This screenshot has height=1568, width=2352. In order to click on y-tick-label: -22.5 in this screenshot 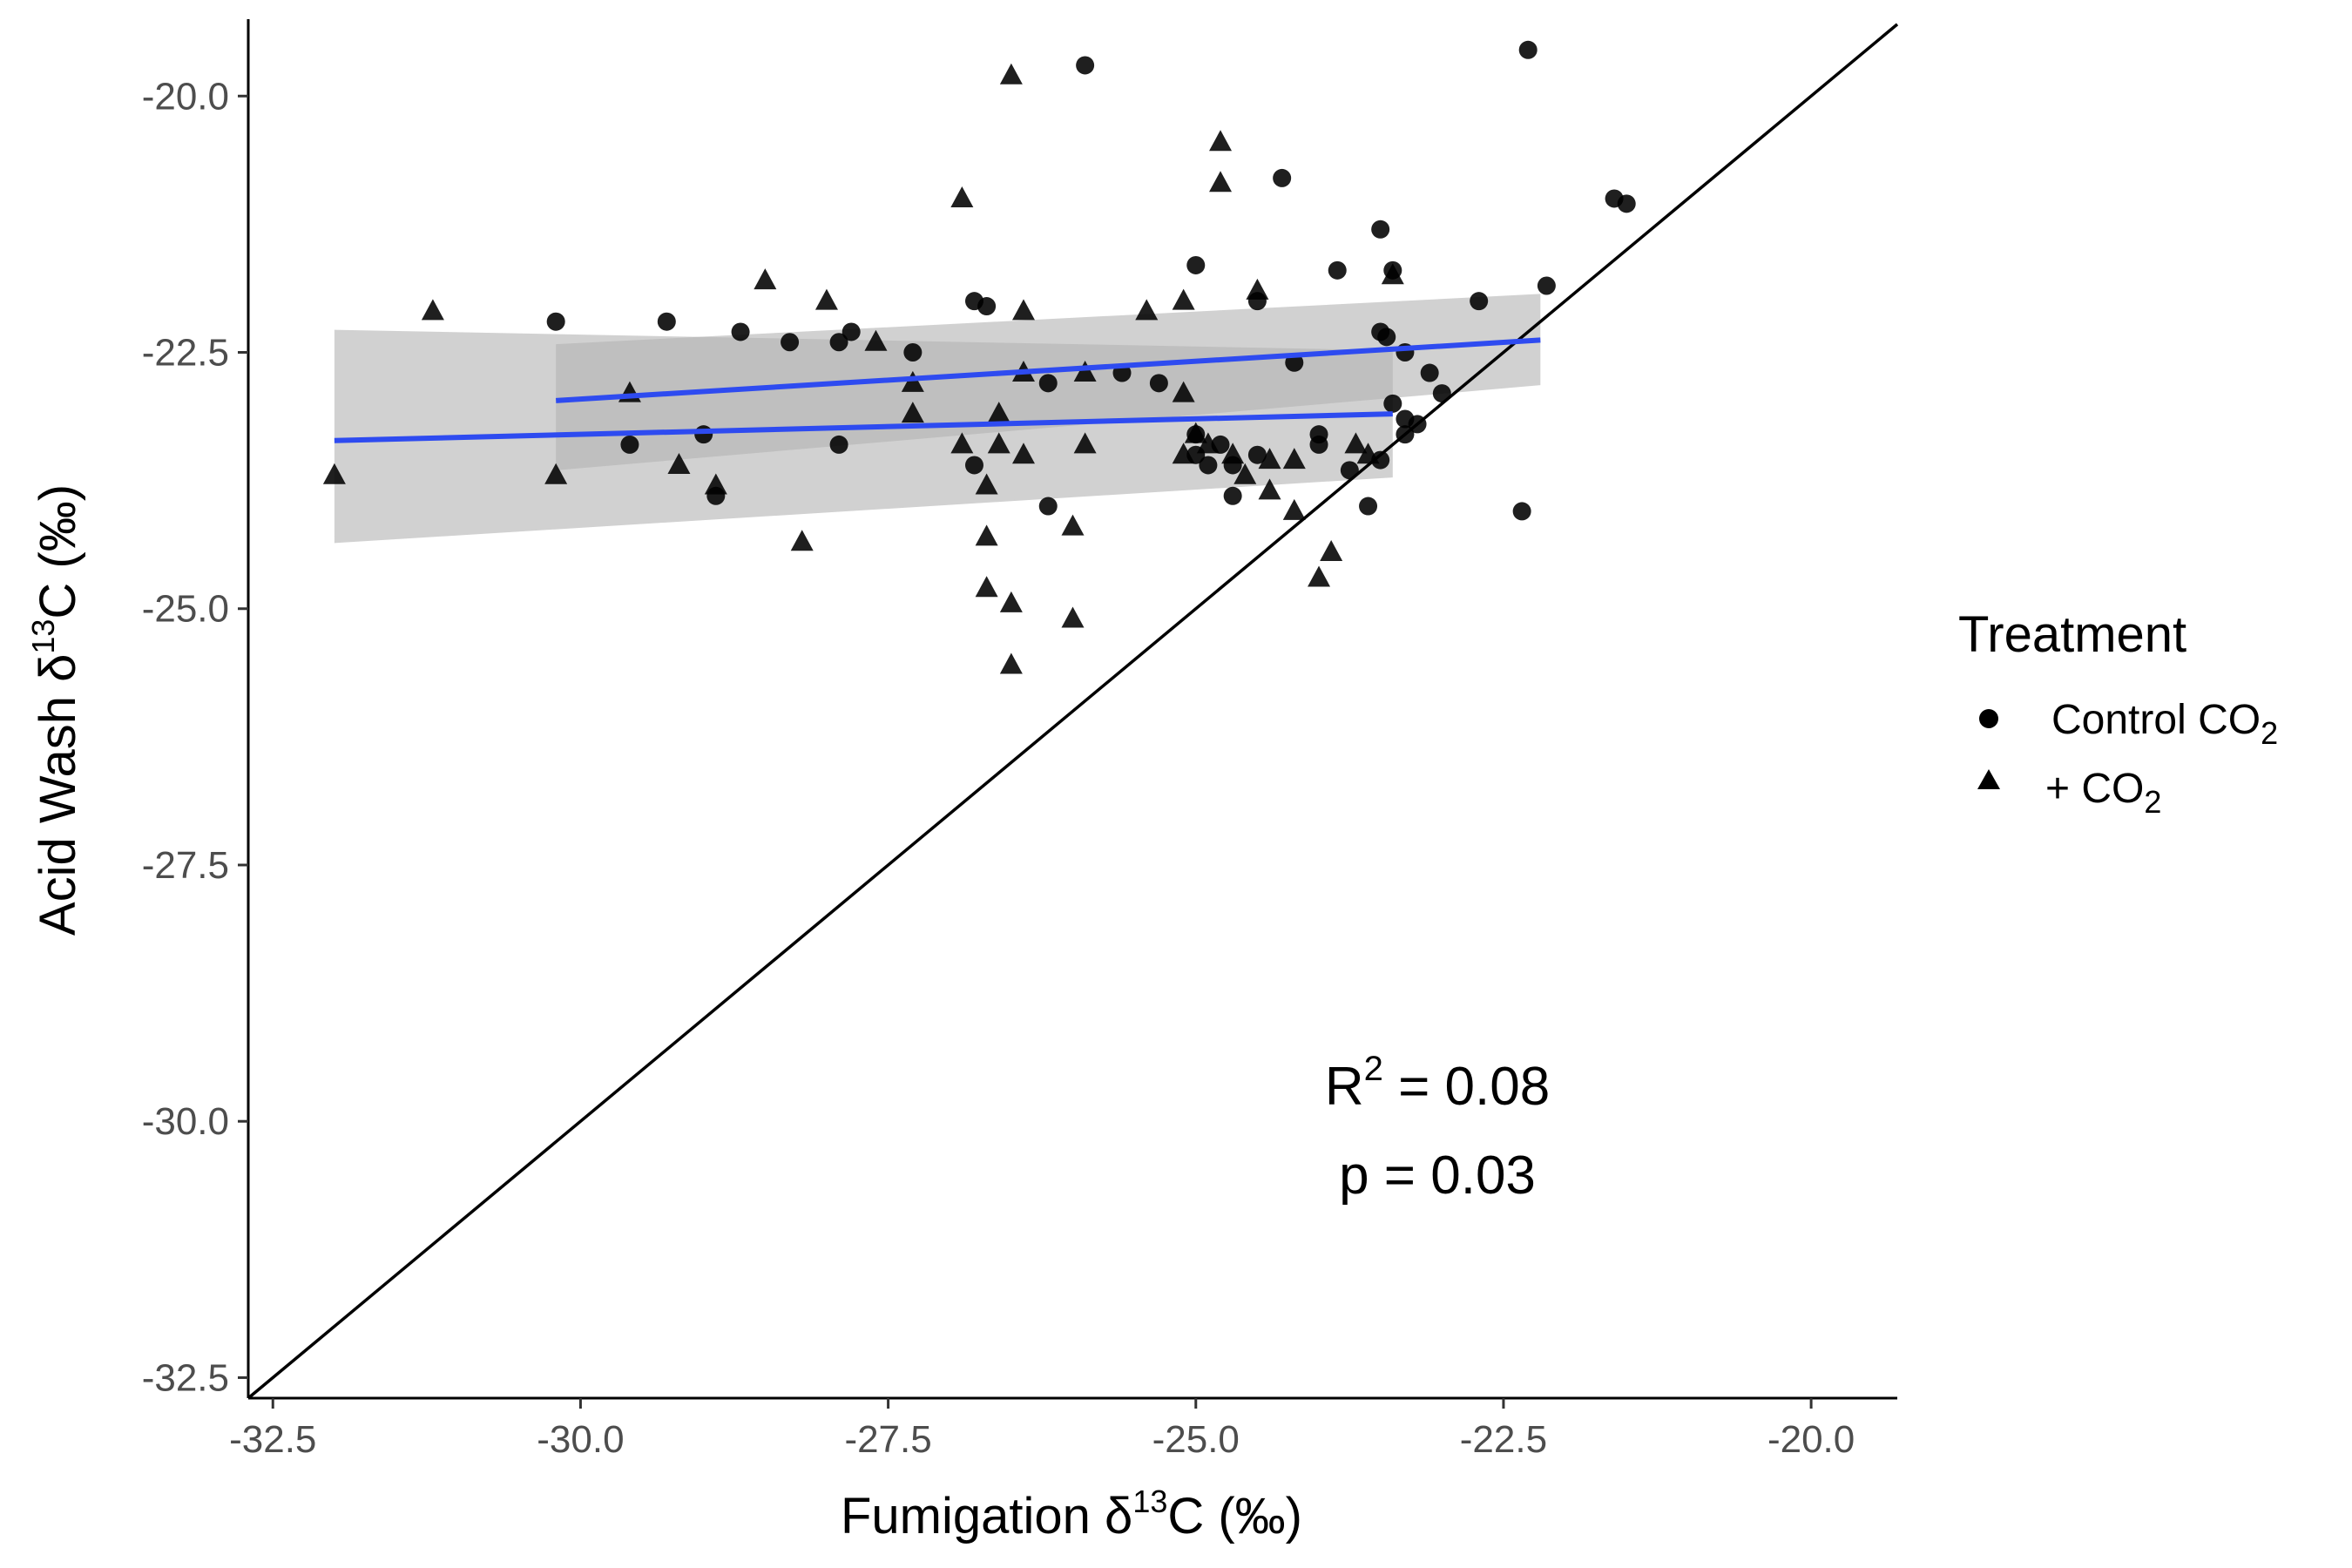, I will do `click(185, 353)`.